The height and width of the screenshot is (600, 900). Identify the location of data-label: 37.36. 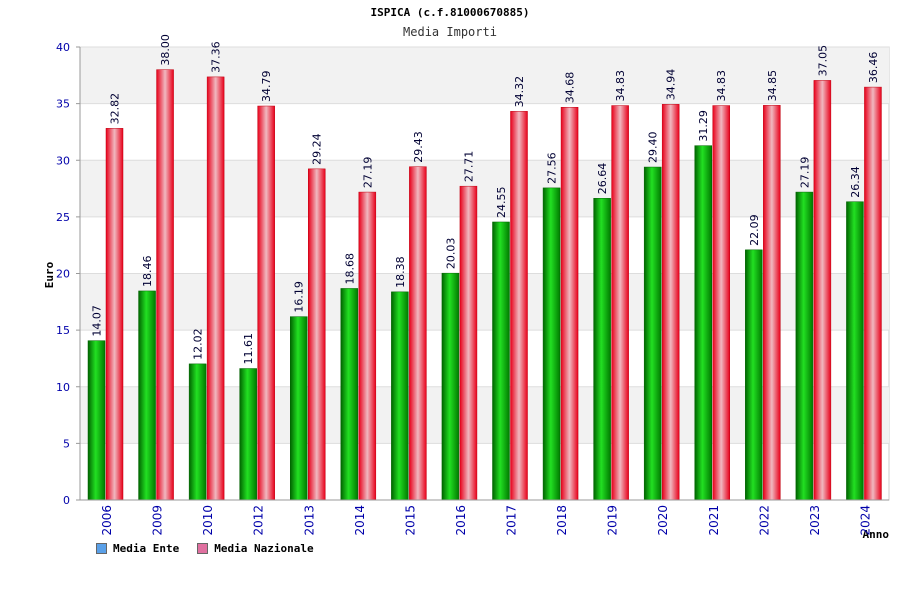
(216, 57).